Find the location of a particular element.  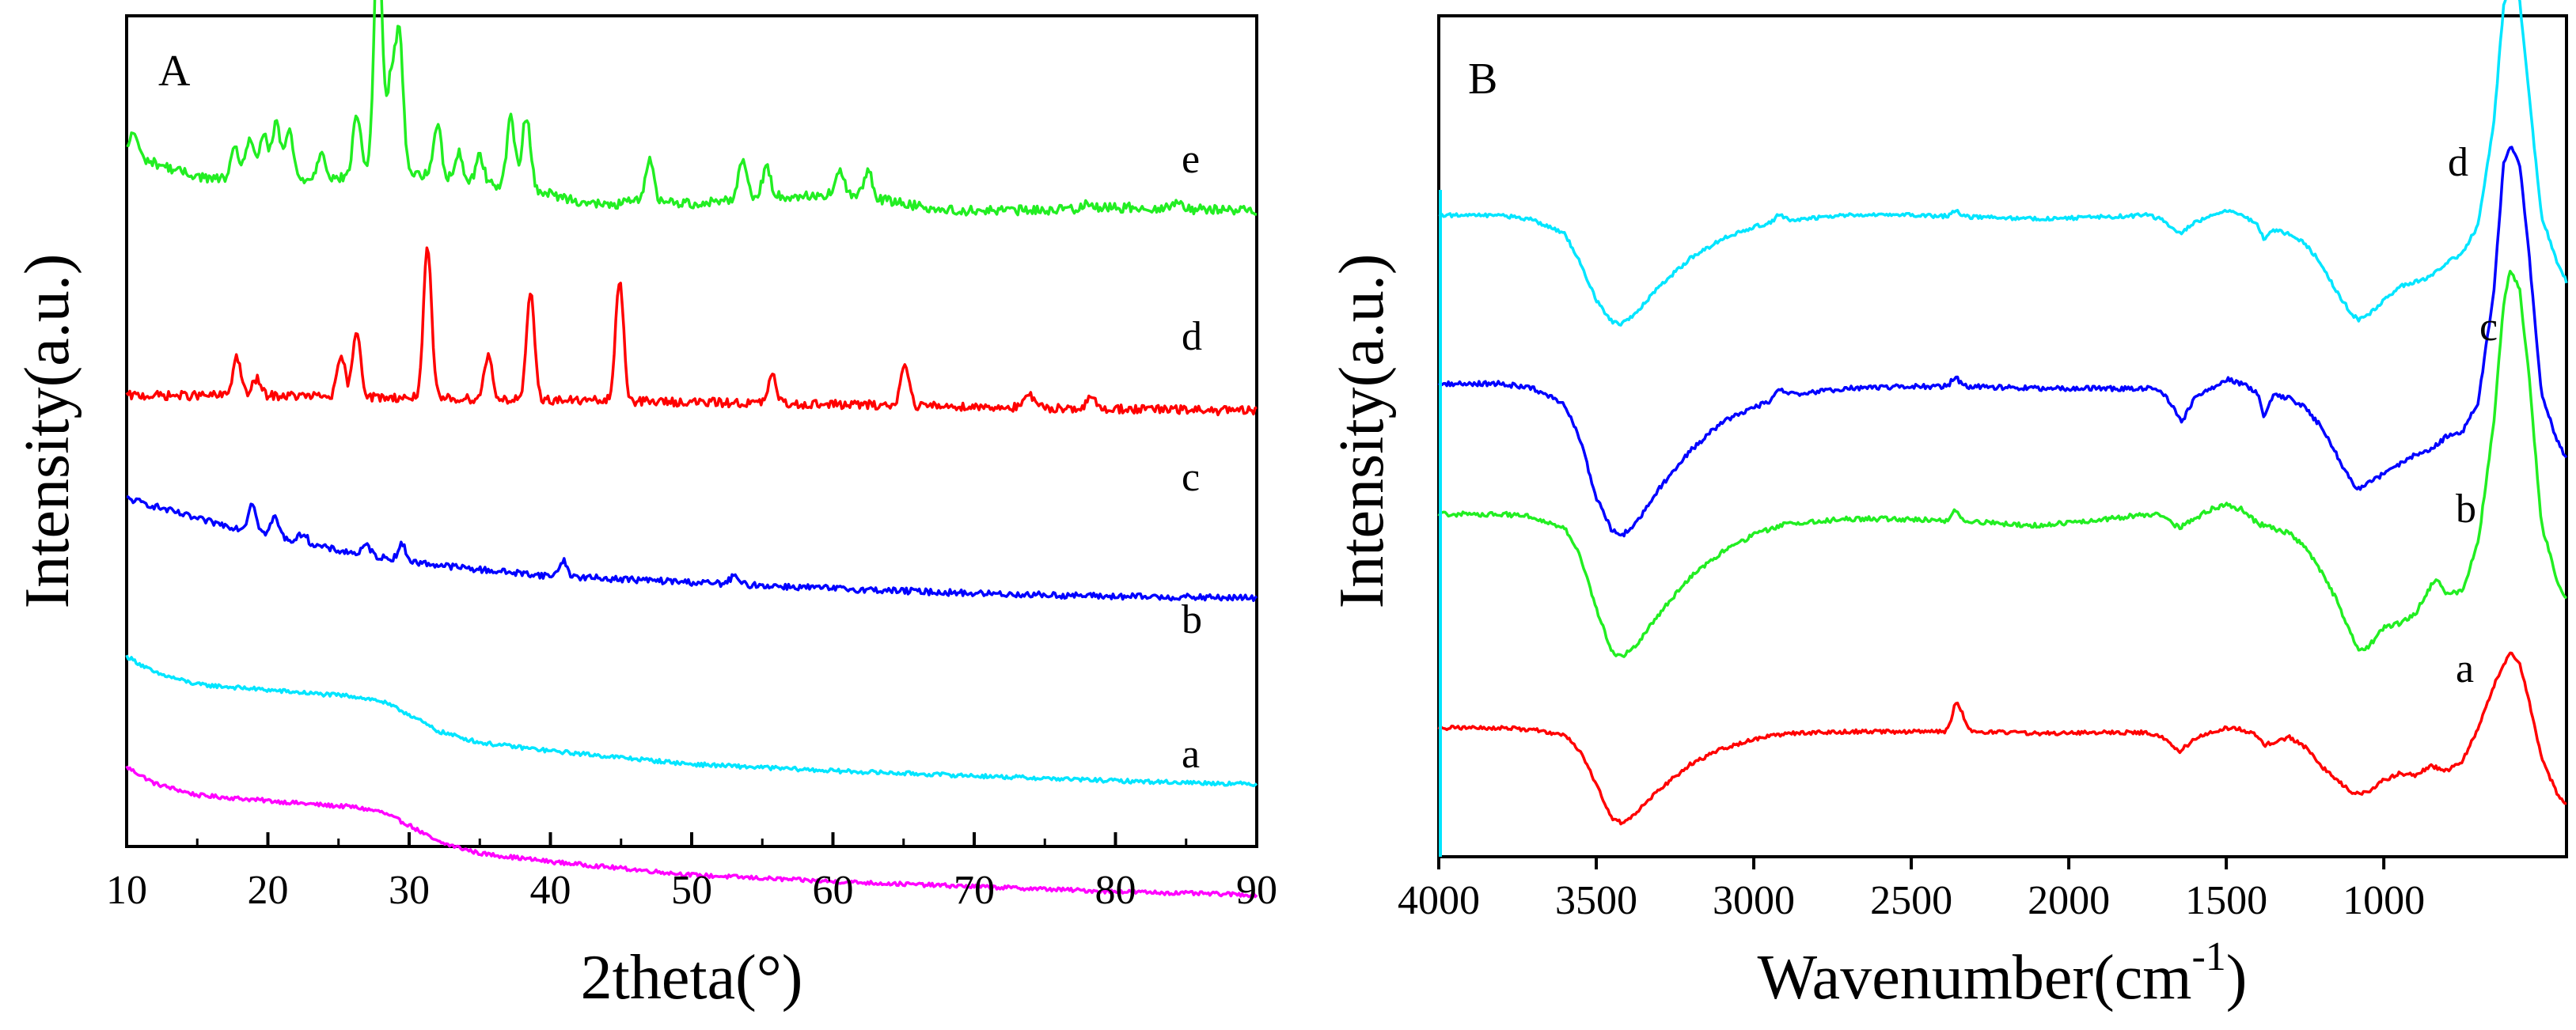

panel-b-label: B is located at coordinates (1482, 79).